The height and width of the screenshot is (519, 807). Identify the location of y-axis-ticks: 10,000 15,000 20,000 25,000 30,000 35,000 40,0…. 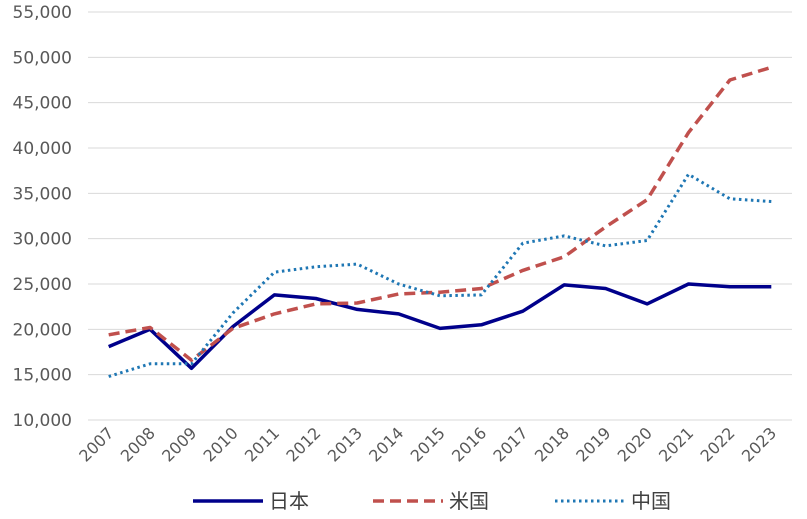
(42, 217).